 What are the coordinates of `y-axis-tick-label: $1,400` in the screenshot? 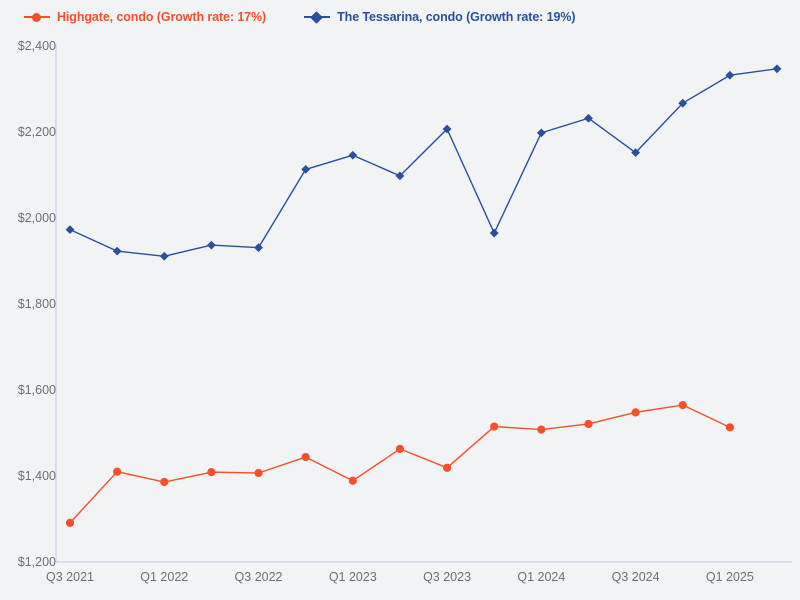 It's located at (36, 476).